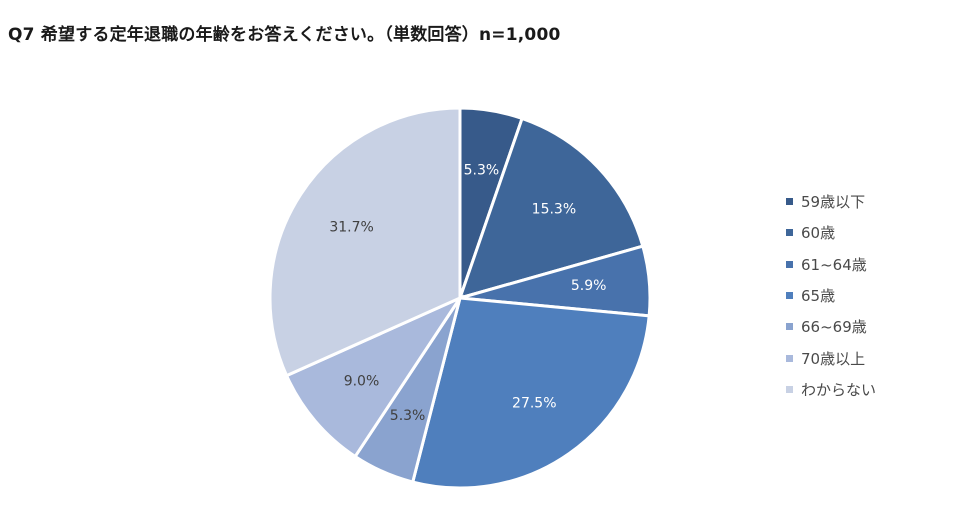 The width and height of the screenshot is (980, 516). I want to click on legend-item-6: 70歳以上, so click(831, 357).